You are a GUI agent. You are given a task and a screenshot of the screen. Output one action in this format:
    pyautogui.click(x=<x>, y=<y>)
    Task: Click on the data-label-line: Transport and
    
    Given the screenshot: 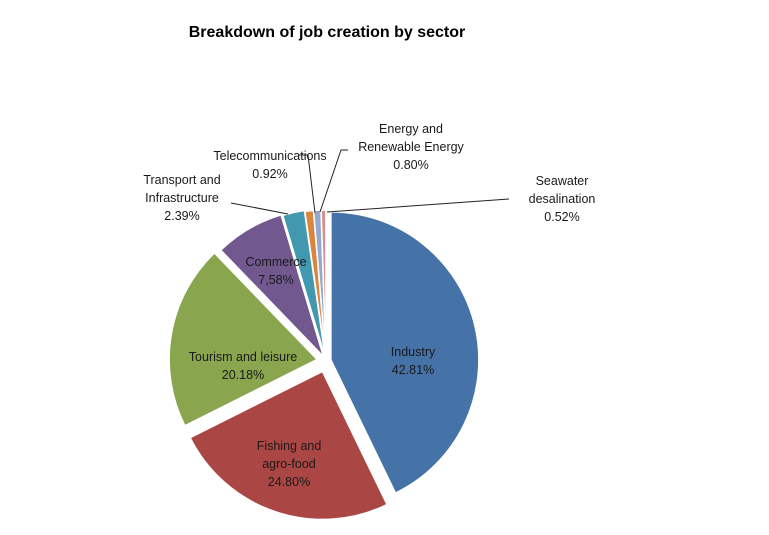 What is the action you would take?
    pyautogui.click(x=181, y=180)
    